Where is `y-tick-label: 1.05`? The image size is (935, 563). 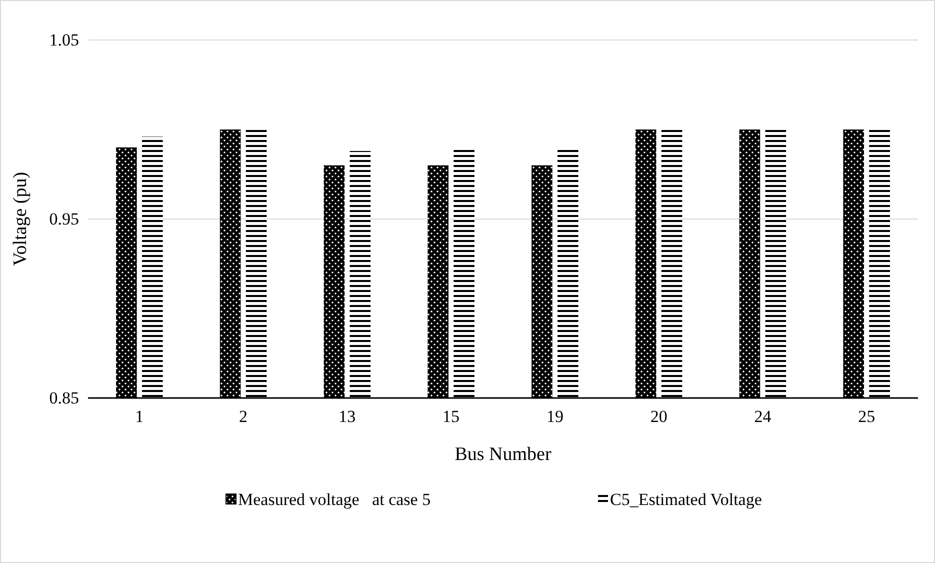
y-tick-label: 1.05 is located at coordinates (64, 40).